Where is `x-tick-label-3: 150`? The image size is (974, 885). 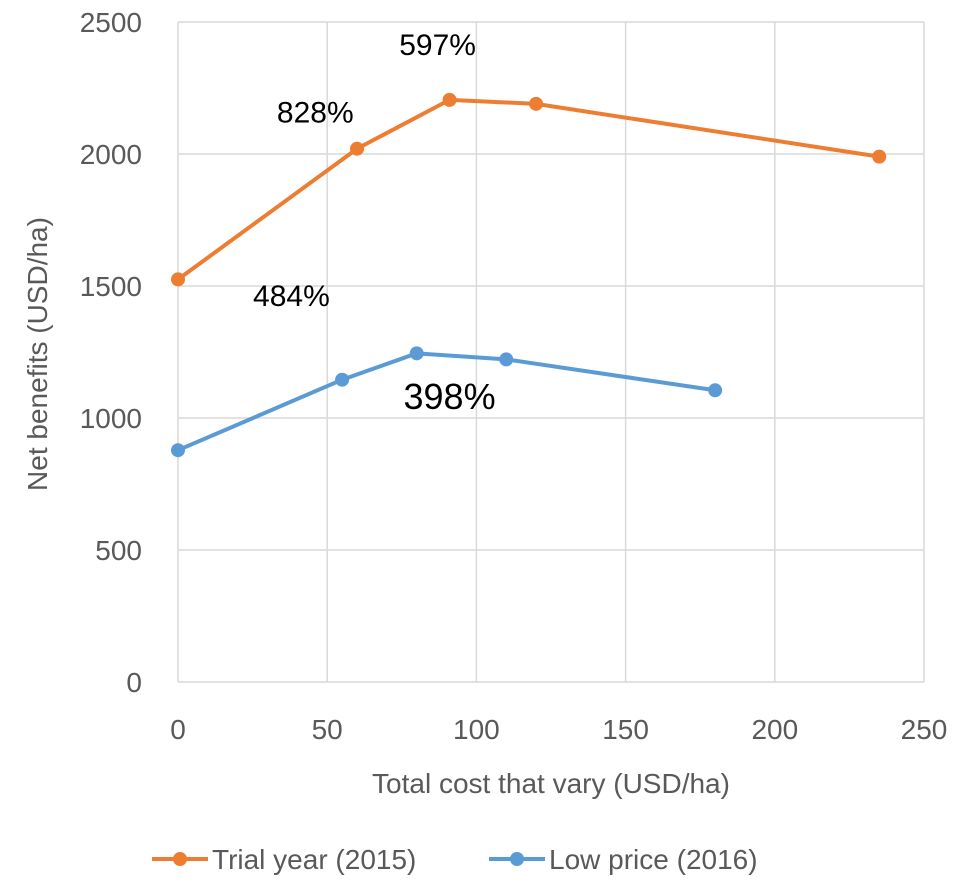 x-tick-label-3: 150 is located at coordinates (625, 729).